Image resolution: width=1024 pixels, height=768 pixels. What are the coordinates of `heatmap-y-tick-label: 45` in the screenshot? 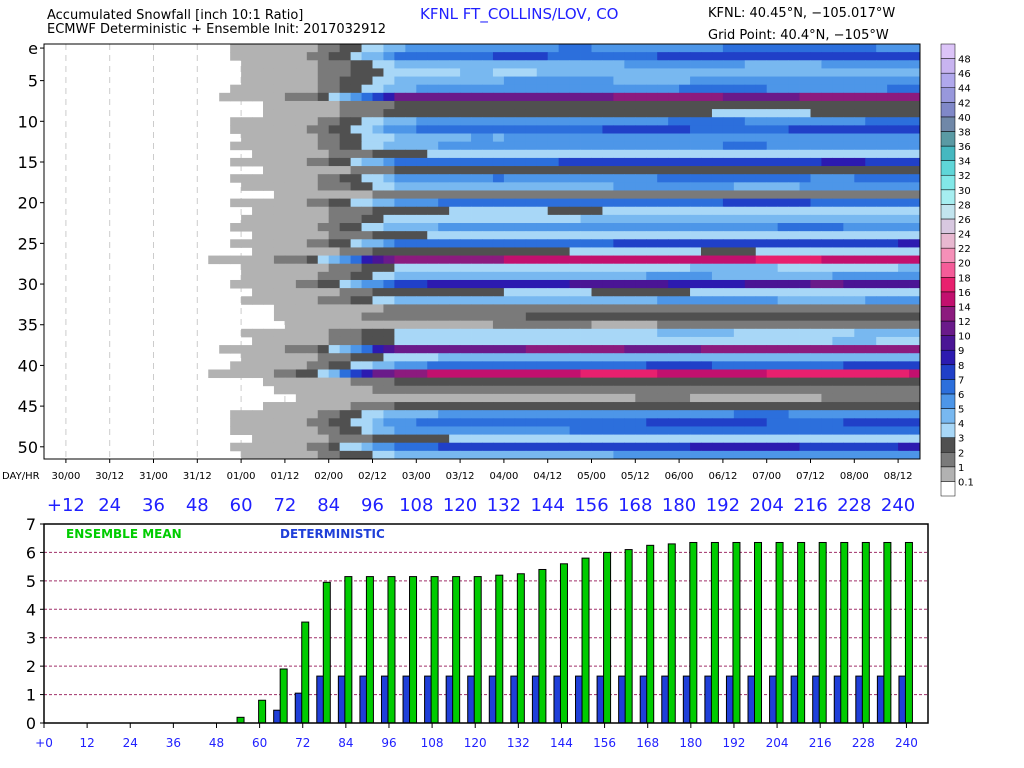 It's located at (28, 406).